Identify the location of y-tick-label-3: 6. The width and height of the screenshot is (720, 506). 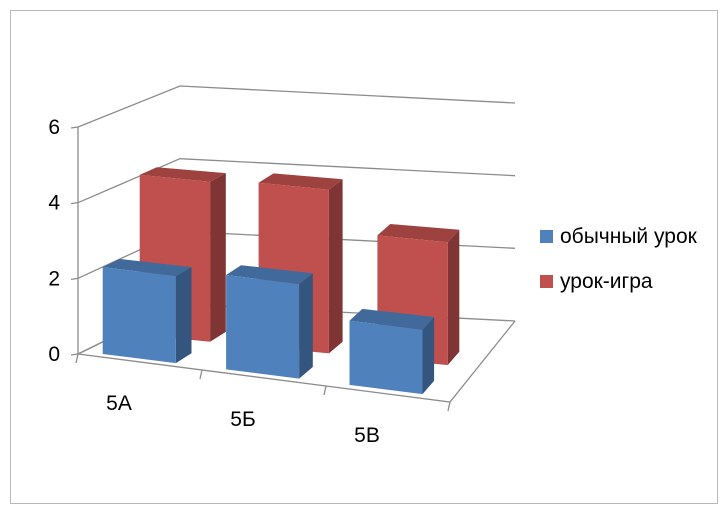
(54, 127).